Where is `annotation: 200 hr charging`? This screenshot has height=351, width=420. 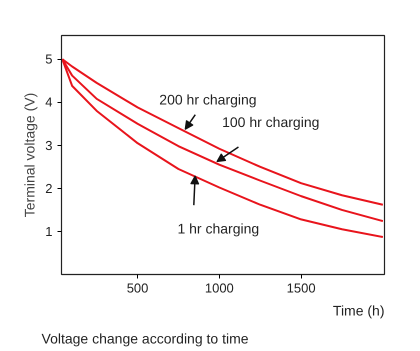
annotation: 200 hr charging is located at coordinates (208, 99).